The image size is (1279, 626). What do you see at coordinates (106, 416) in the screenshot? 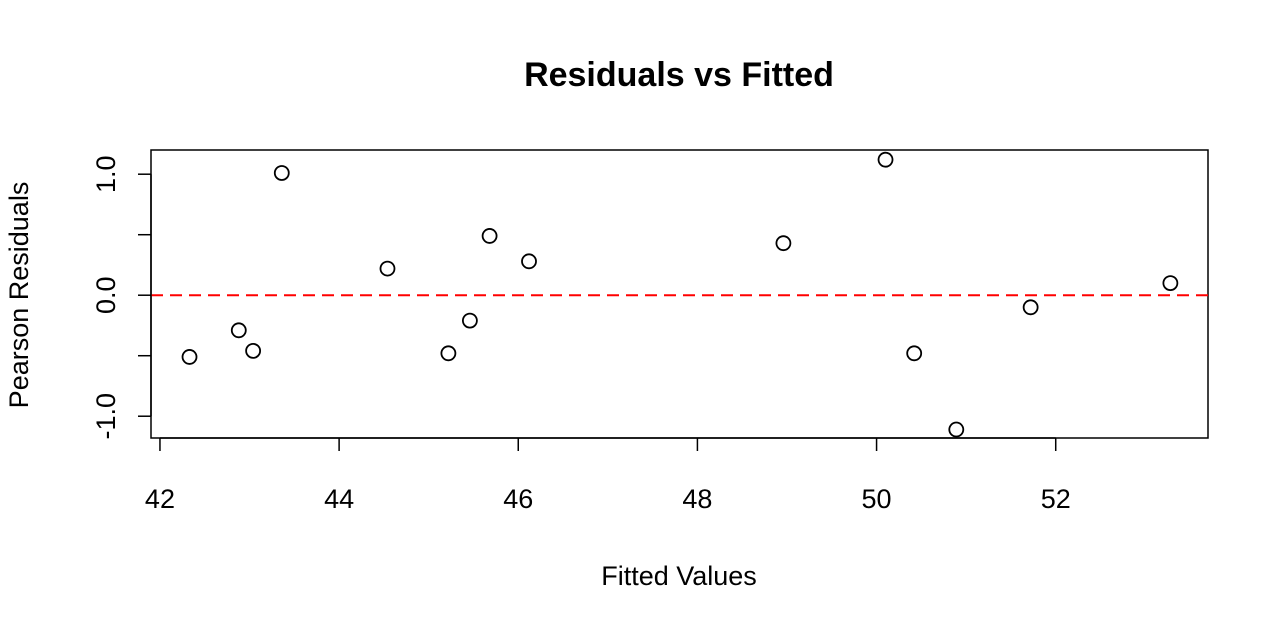
I see `y-tick-label: -1.0` at bounding box center [106, 416].